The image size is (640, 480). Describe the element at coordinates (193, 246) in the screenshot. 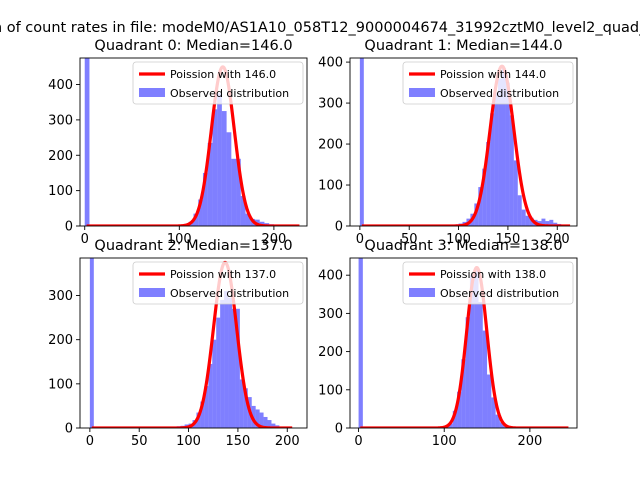

I see `chart-title: Quadrant 2: Median=137.0` at that location.